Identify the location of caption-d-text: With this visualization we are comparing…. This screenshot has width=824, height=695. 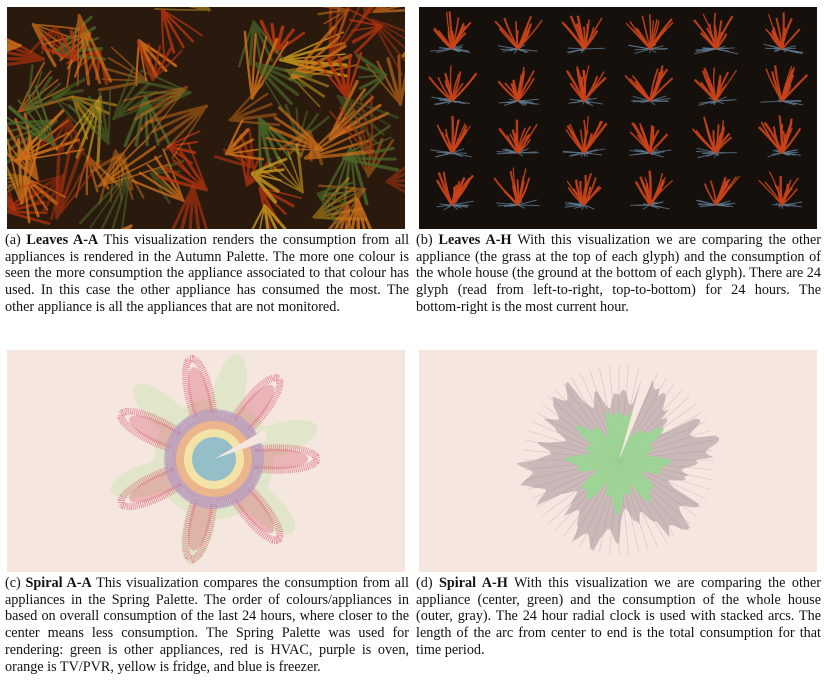
(619, 616).